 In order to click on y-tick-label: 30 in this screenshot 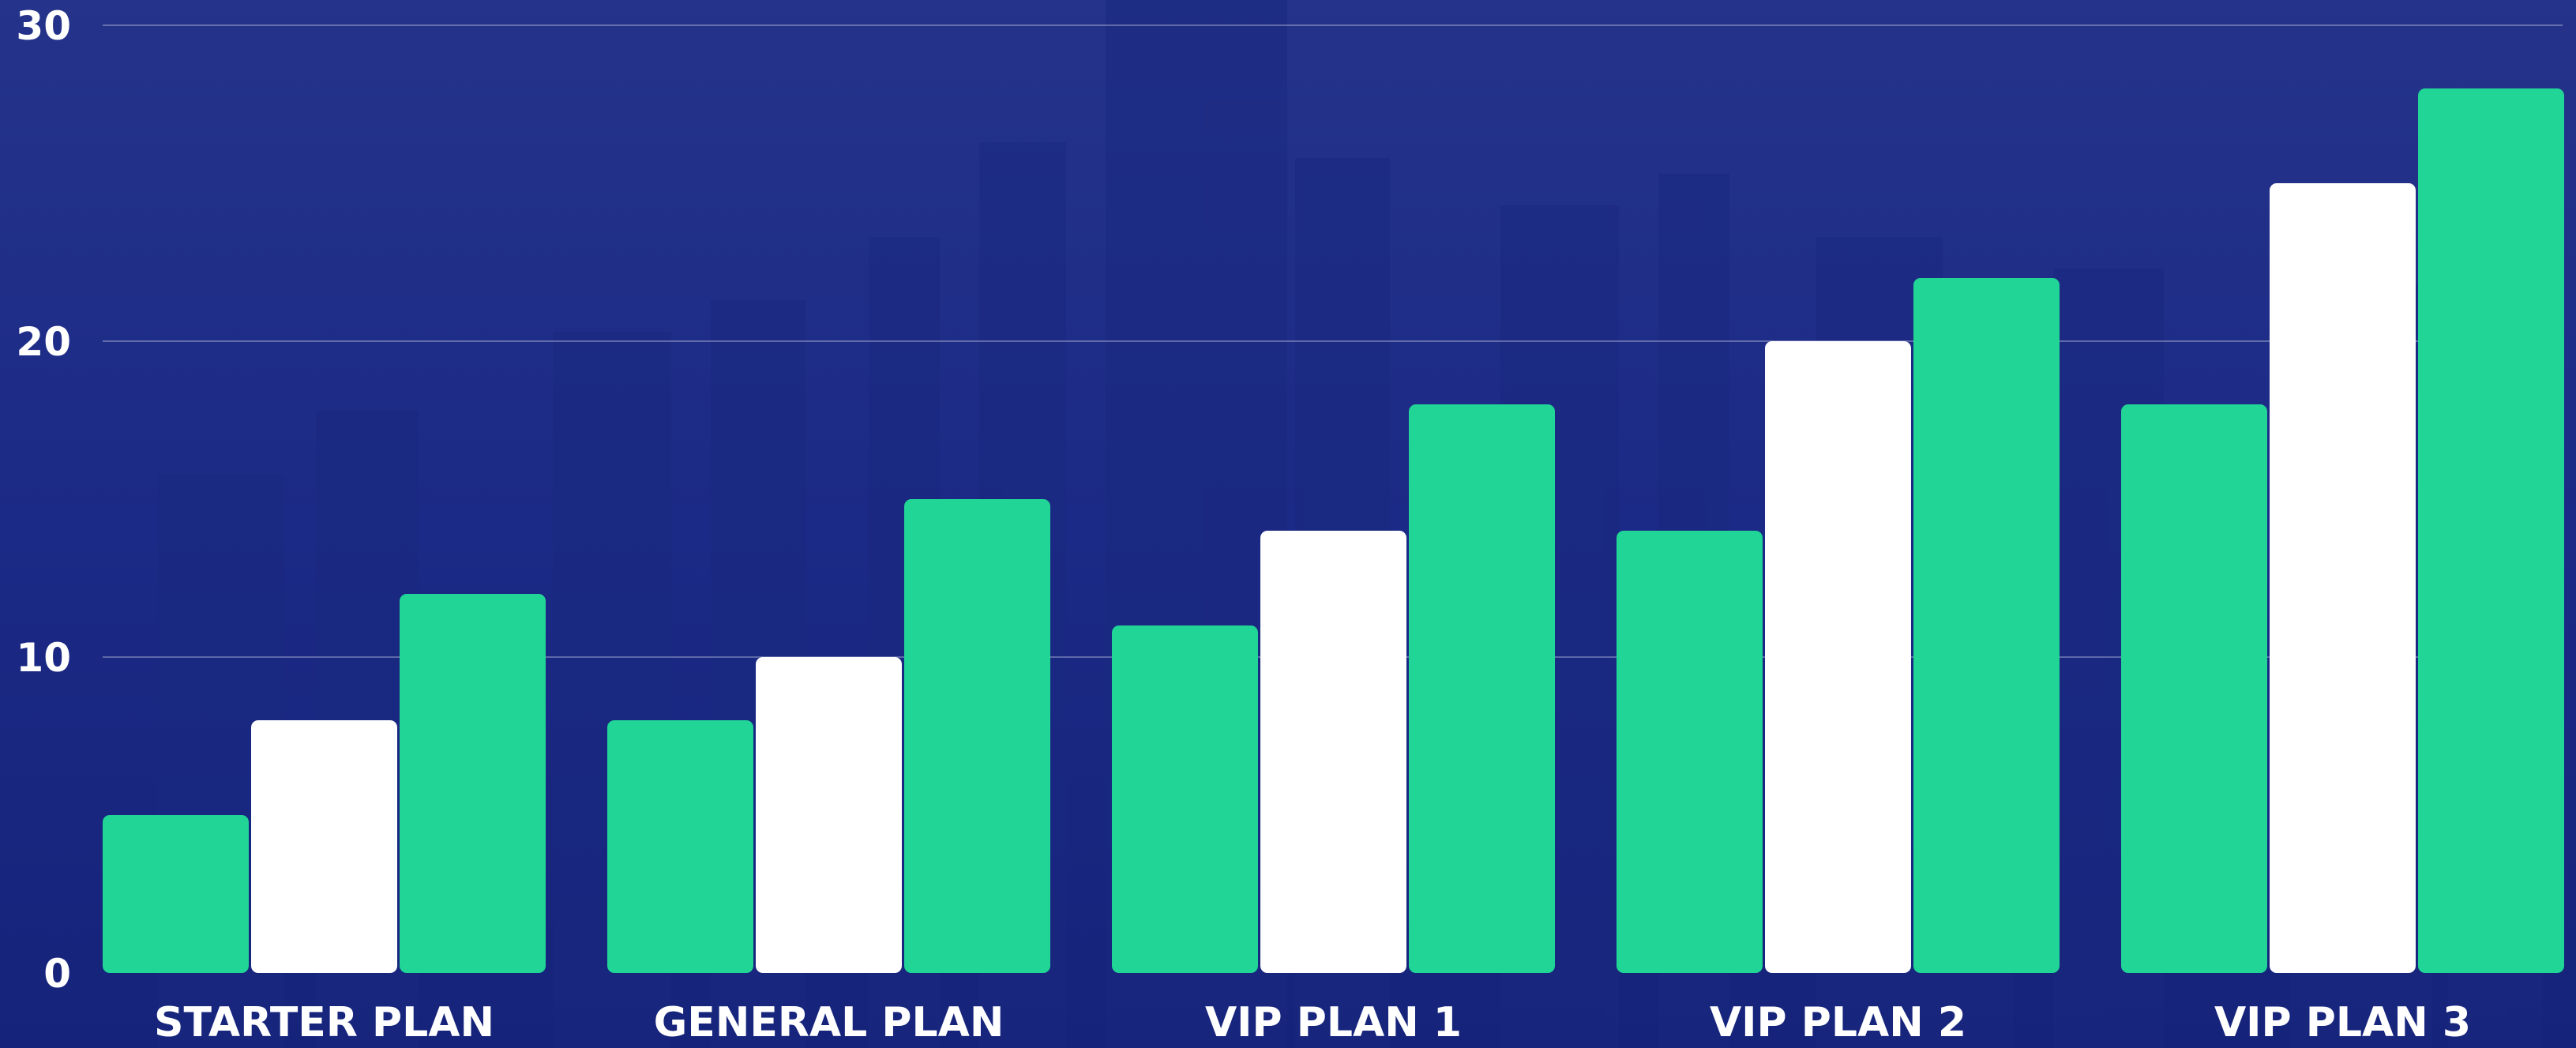, I will do `click(43, 26)`.